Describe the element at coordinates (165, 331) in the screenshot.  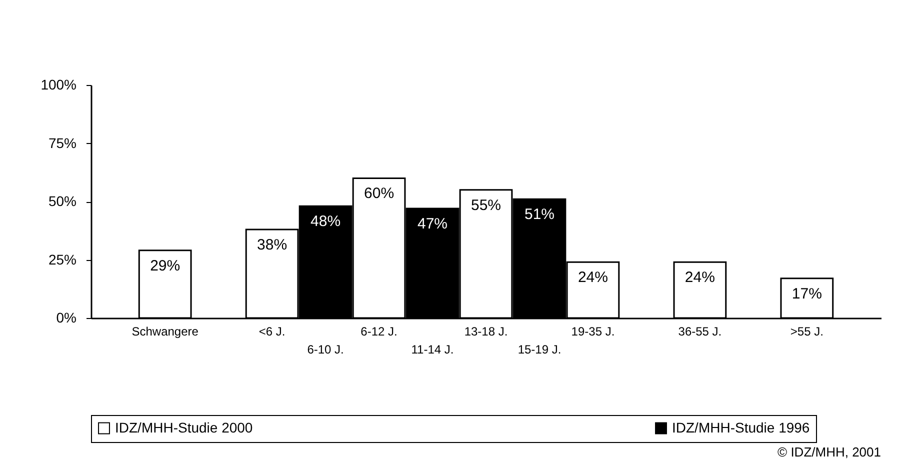
I see `x-tick-label: Schwangere` at that location.